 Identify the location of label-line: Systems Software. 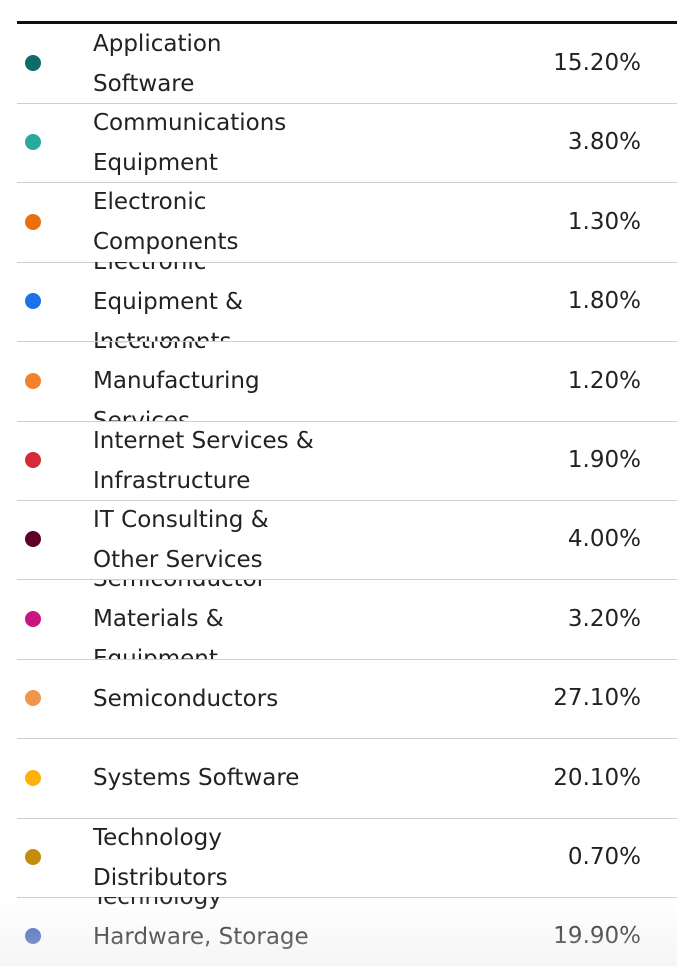
(196, 778).